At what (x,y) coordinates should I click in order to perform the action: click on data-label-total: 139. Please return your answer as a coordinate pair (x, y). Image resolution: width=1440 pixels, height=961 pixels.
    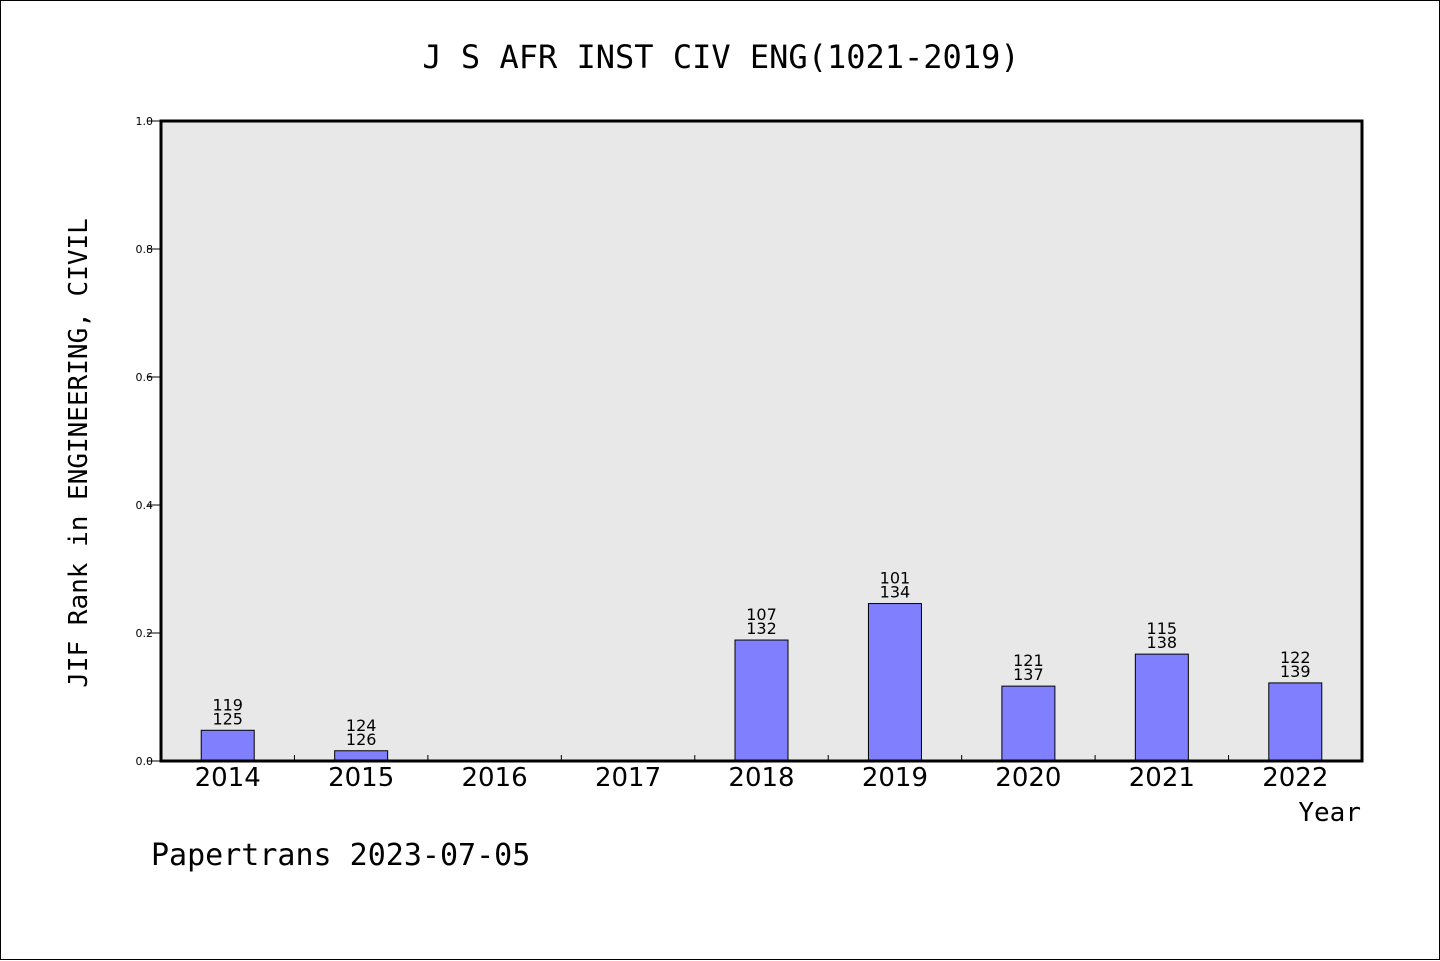
    Looking at the image, I should click on (1295, 671).